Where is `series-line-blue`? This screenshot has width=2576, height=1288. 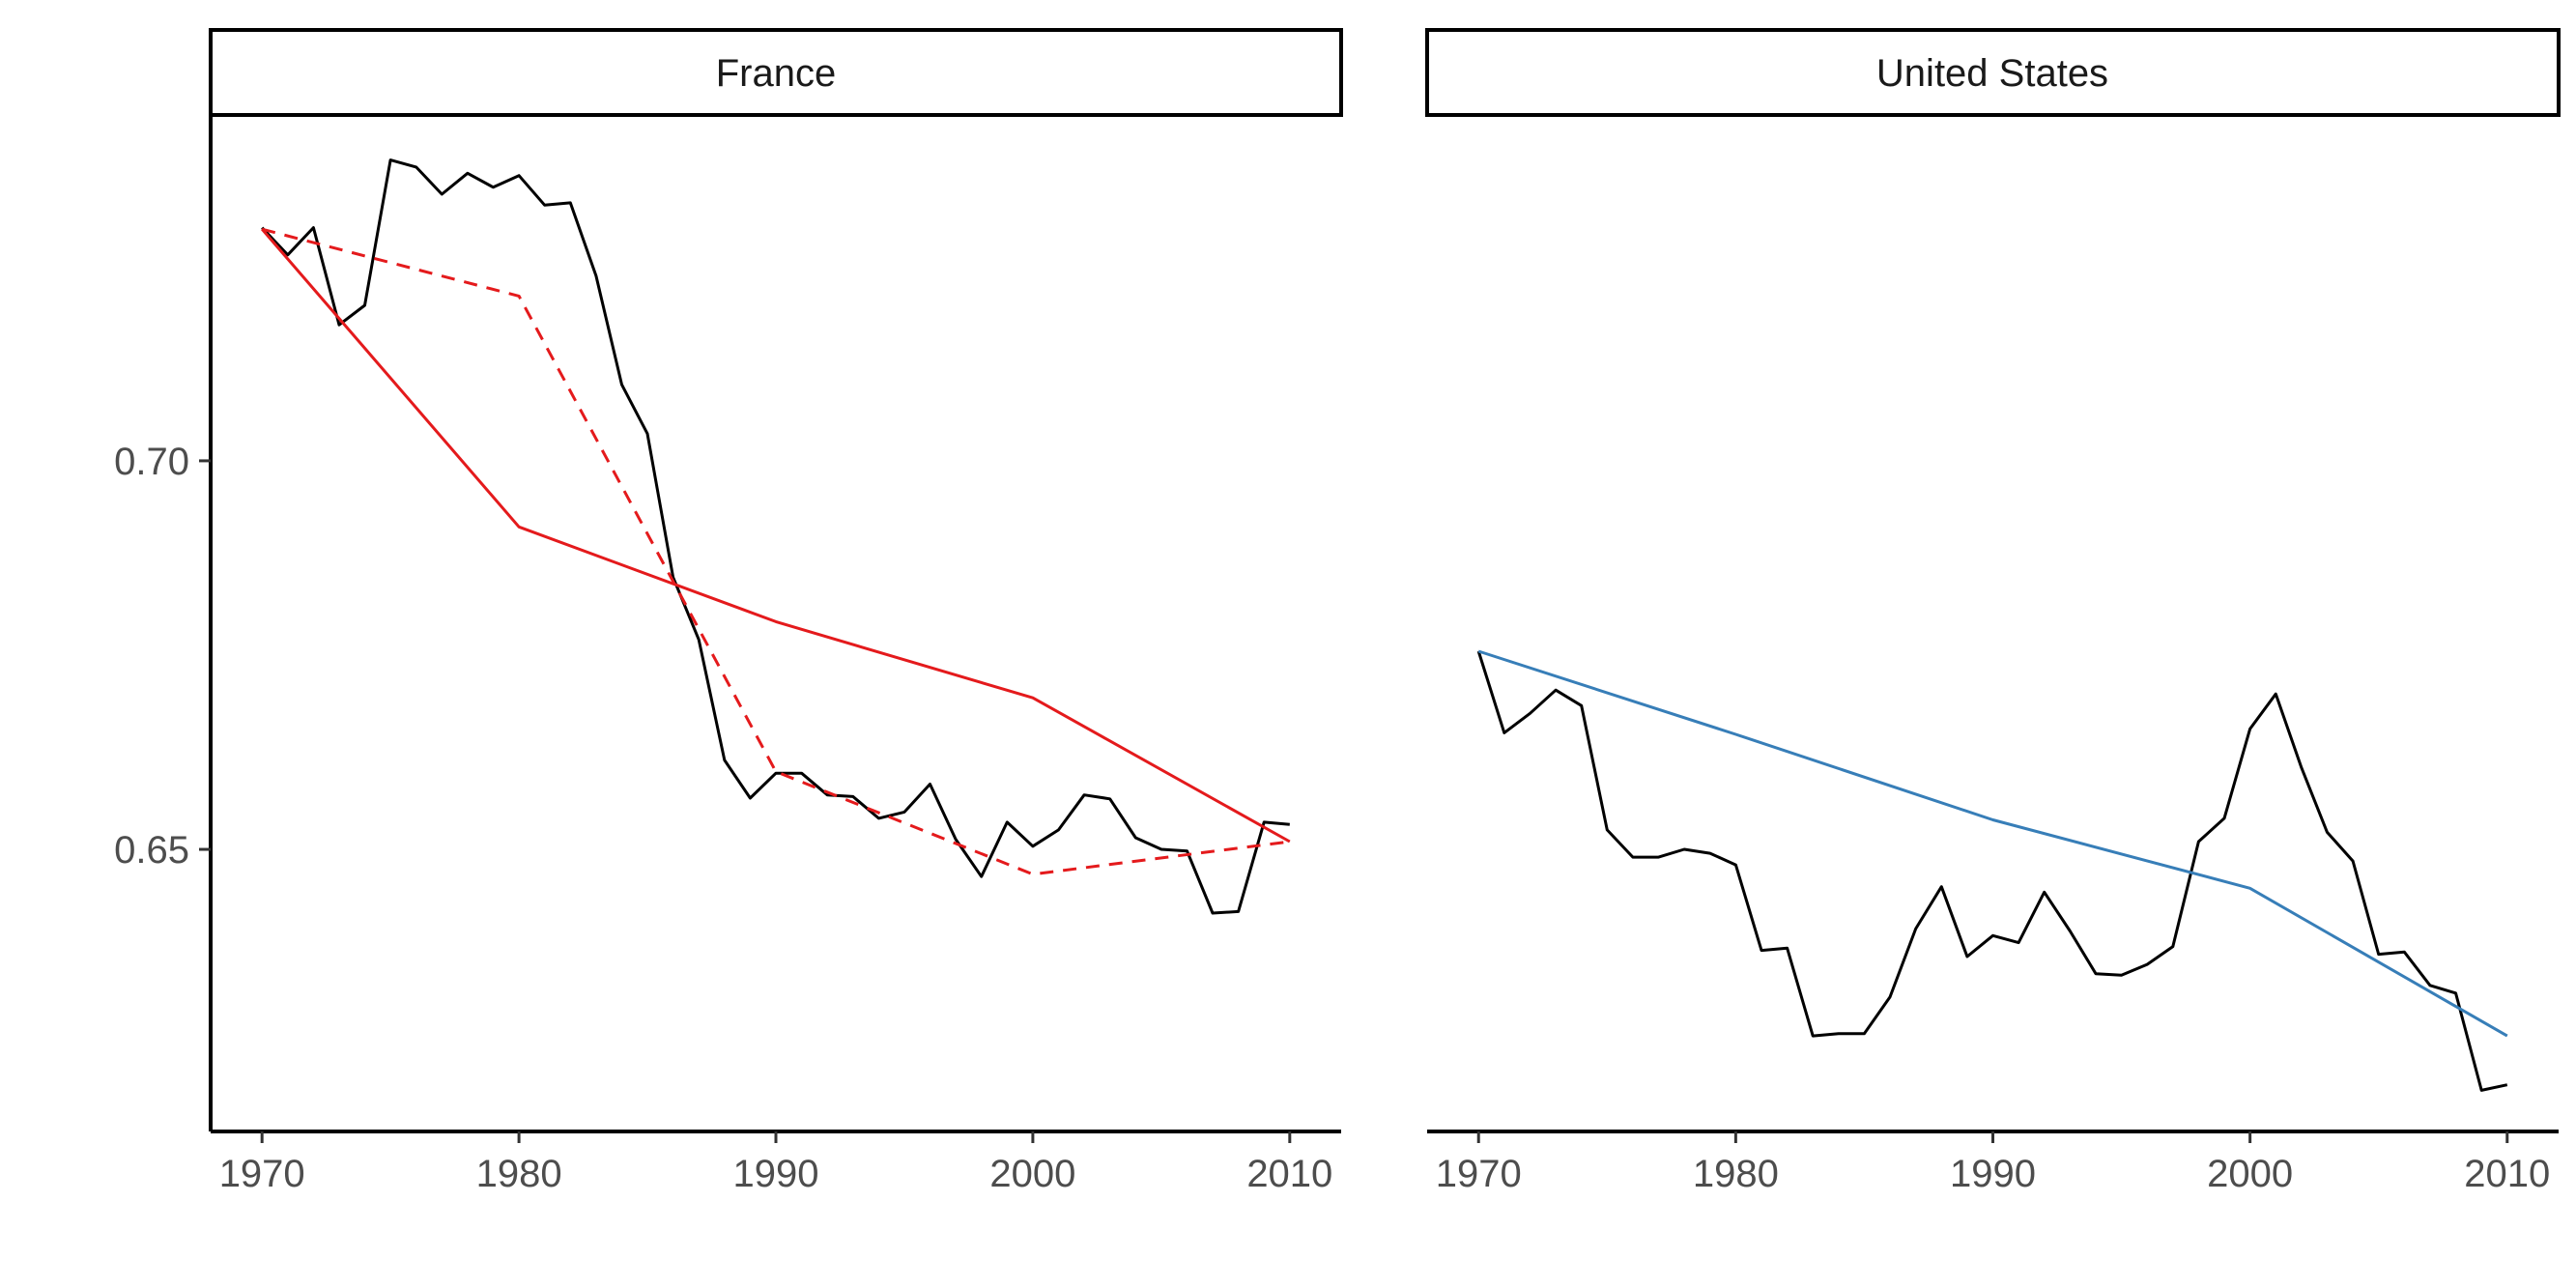 series-line-blue is located at coordinates (1993, 844).